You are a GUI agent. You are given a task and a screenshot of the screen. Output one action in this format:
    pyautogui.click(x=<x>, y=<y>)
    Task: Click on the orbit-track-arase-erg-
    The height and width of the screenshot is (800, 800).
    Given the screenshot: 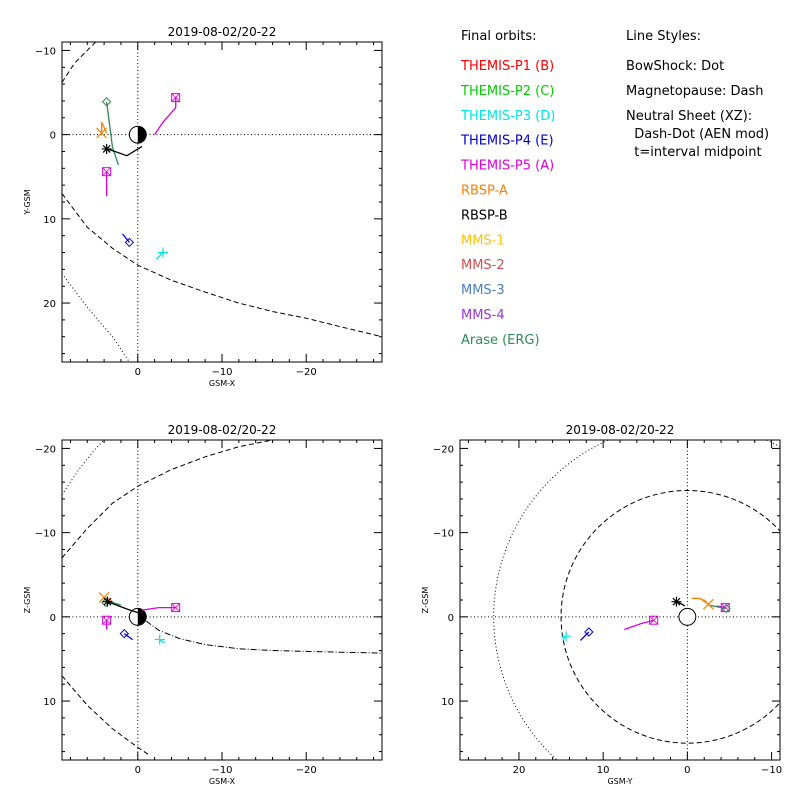 What is the action you would take?
    pyautogui.click(x=112, y=133)
    